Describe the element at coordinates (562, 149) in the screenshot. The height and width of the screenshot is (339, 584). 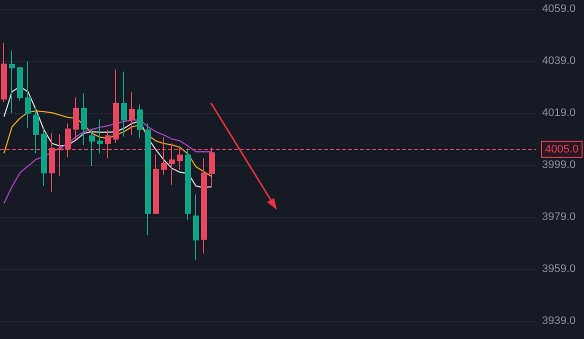
I see `ref-line-label: 4005.0` at that location.